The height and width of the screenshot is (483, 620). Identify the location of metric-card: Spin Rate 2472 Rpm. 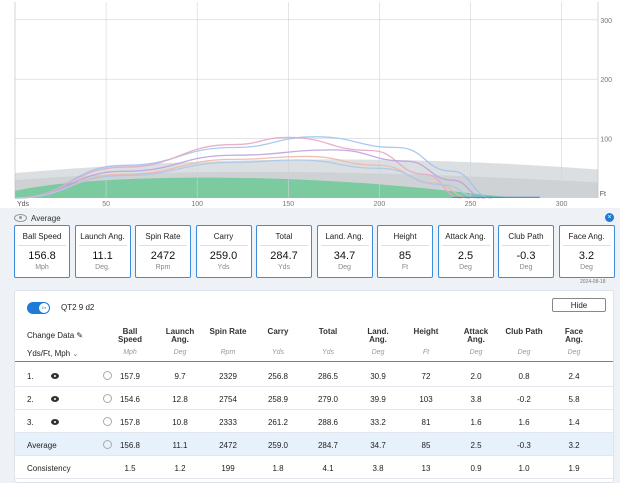
(163, 251).